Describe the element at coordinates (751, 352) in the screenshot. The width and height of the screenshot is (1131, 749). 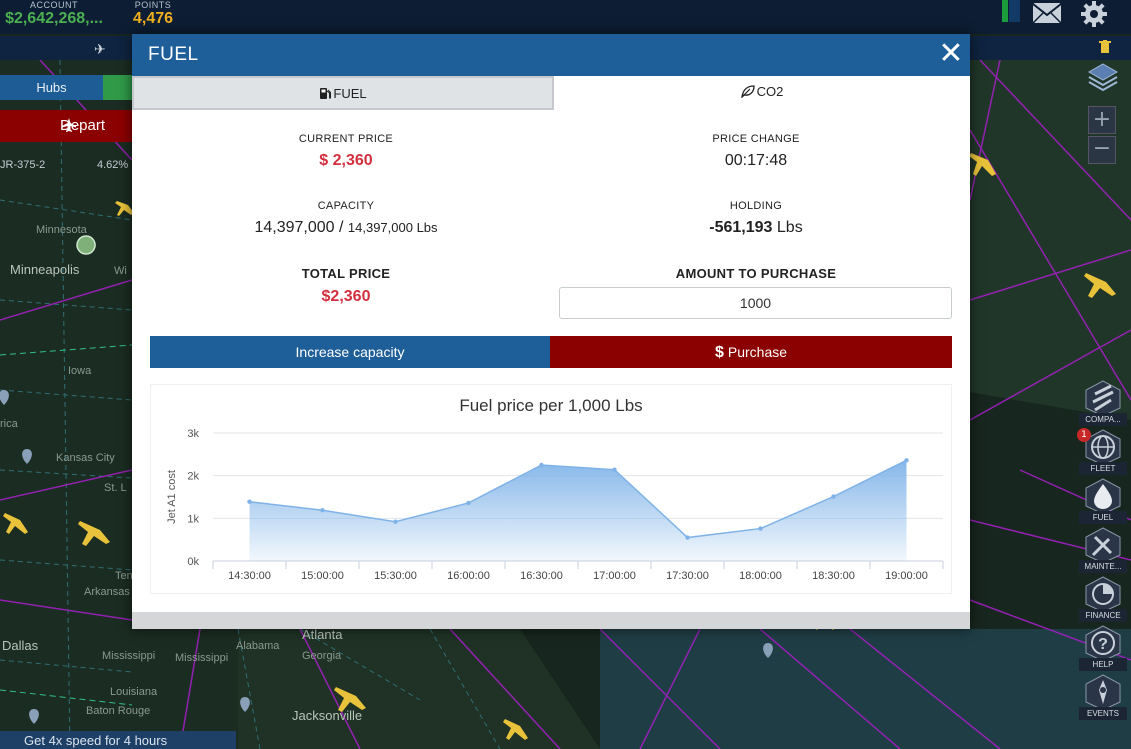
I see `purchase-button: $ Purchase` at that location.